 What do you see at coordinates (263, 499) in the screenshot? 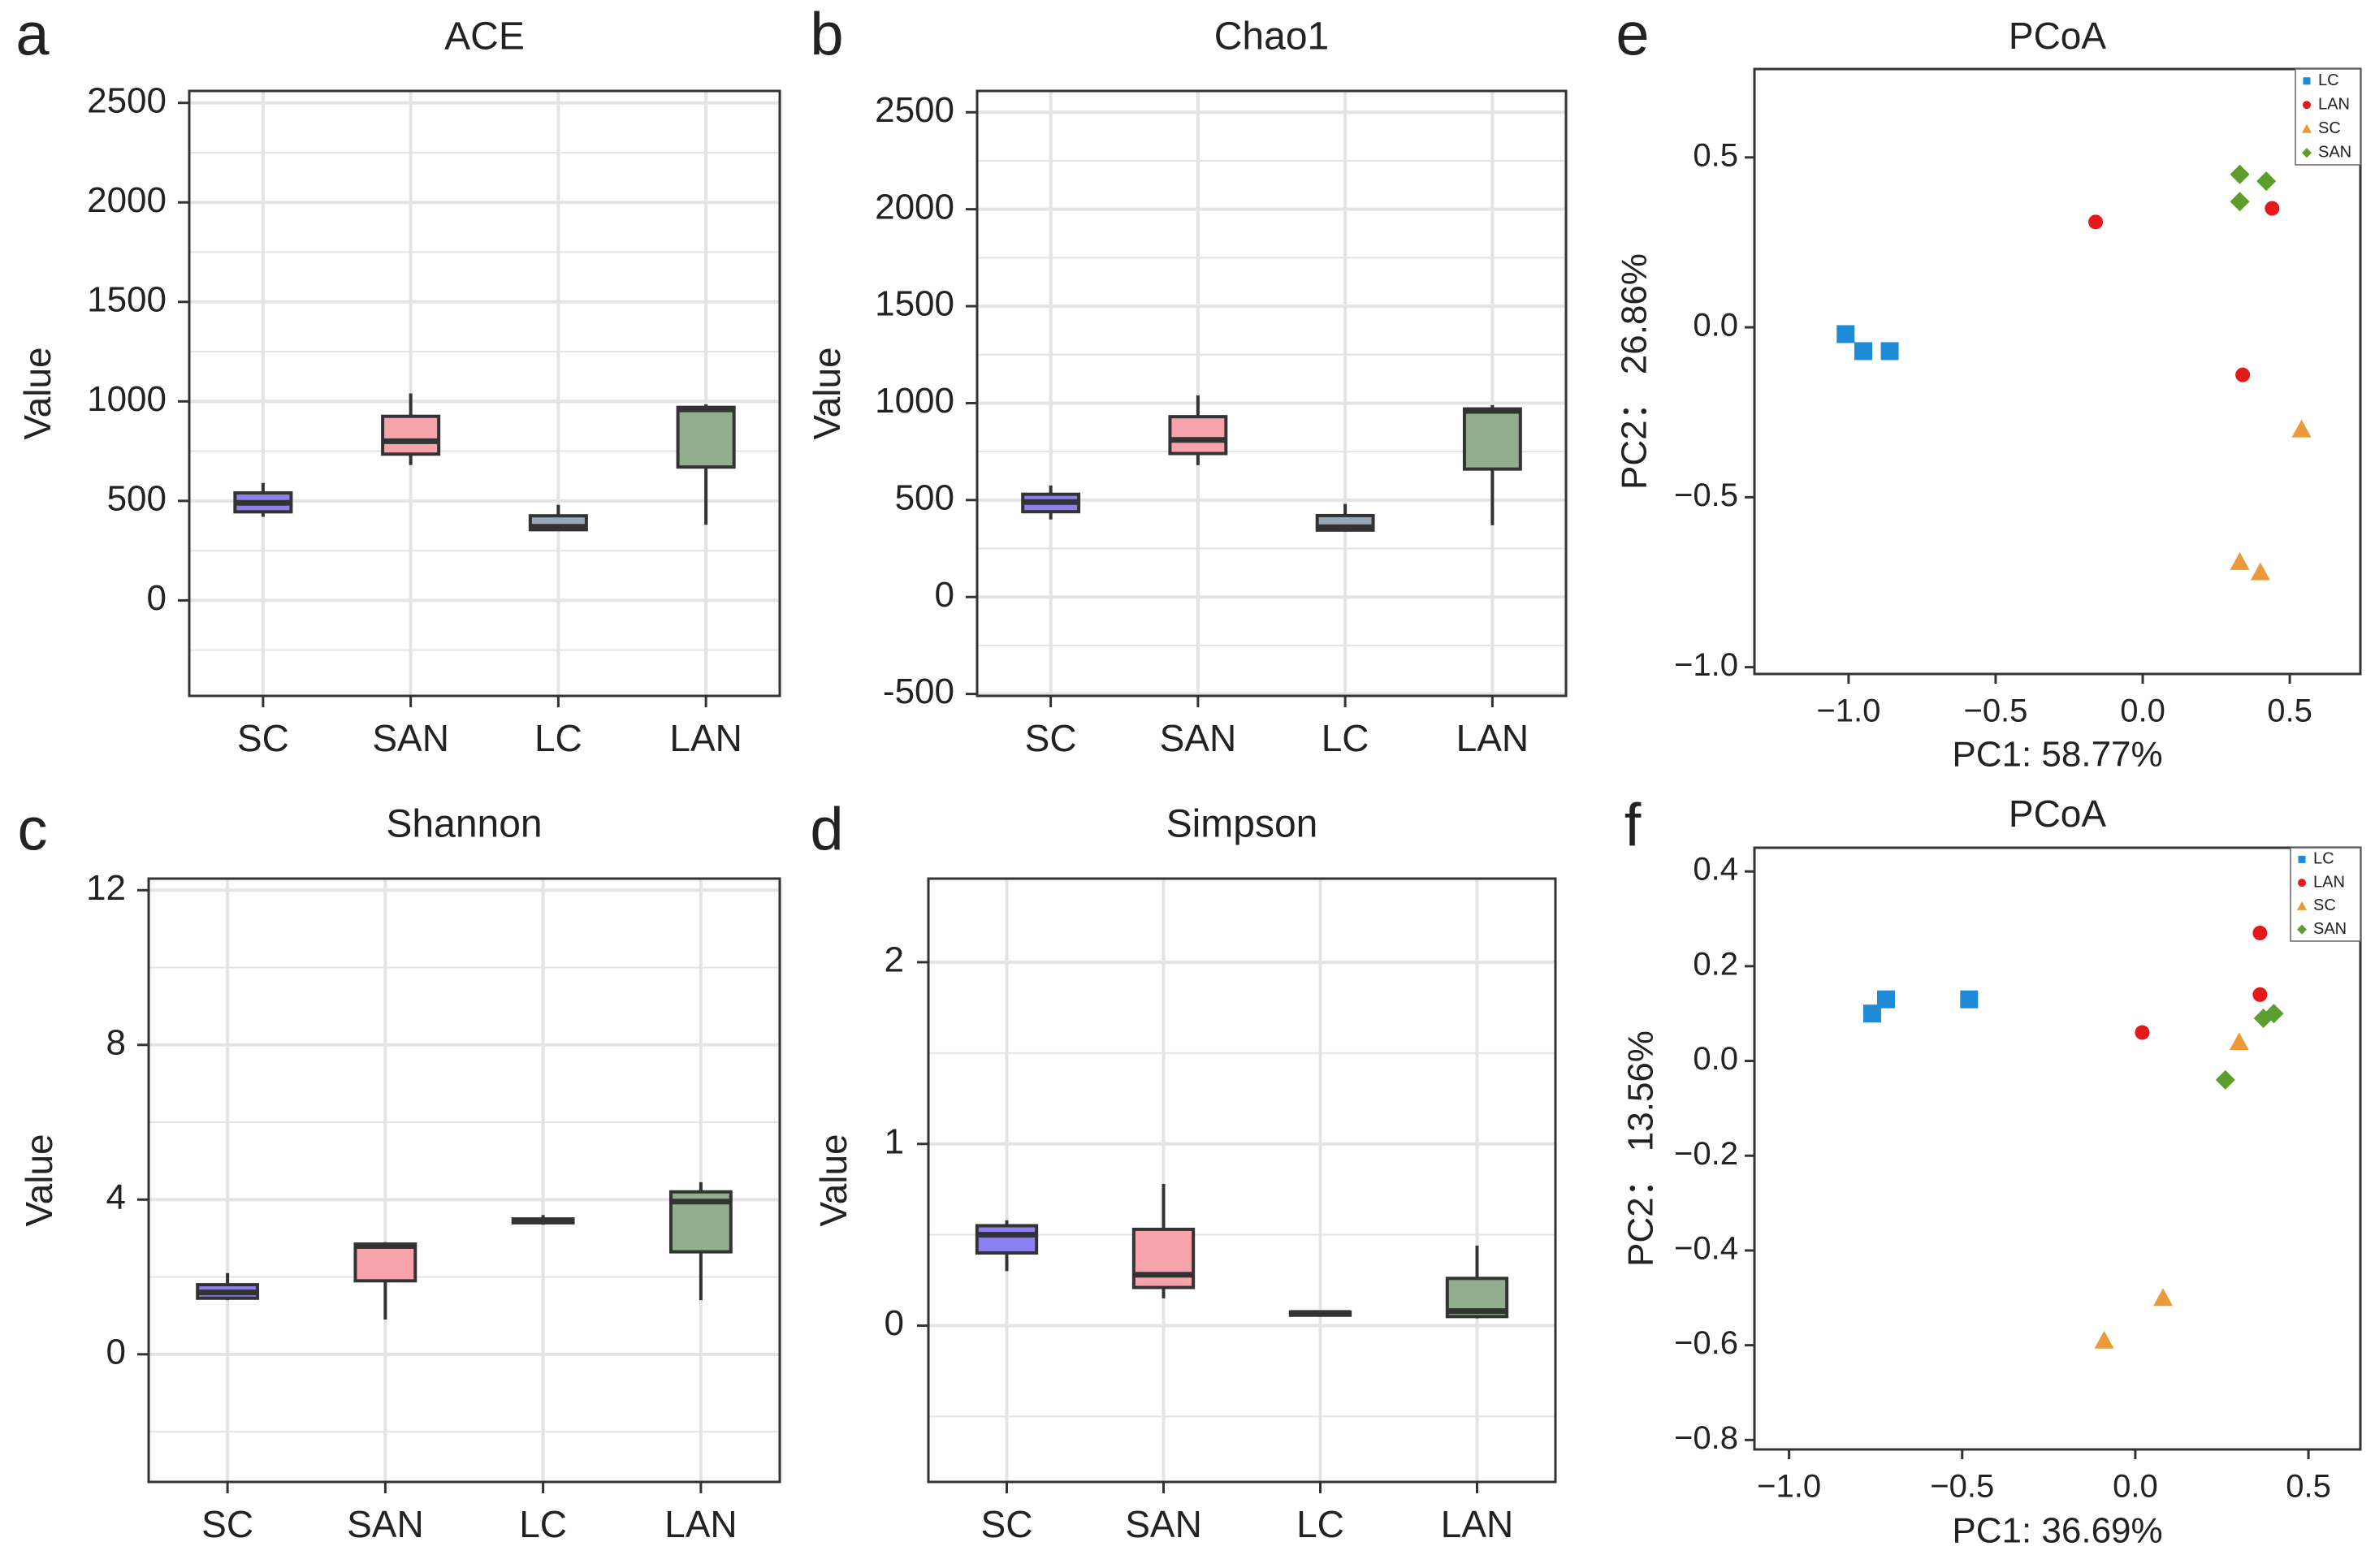
I see `box-sc` at bounding box center [263, 499].